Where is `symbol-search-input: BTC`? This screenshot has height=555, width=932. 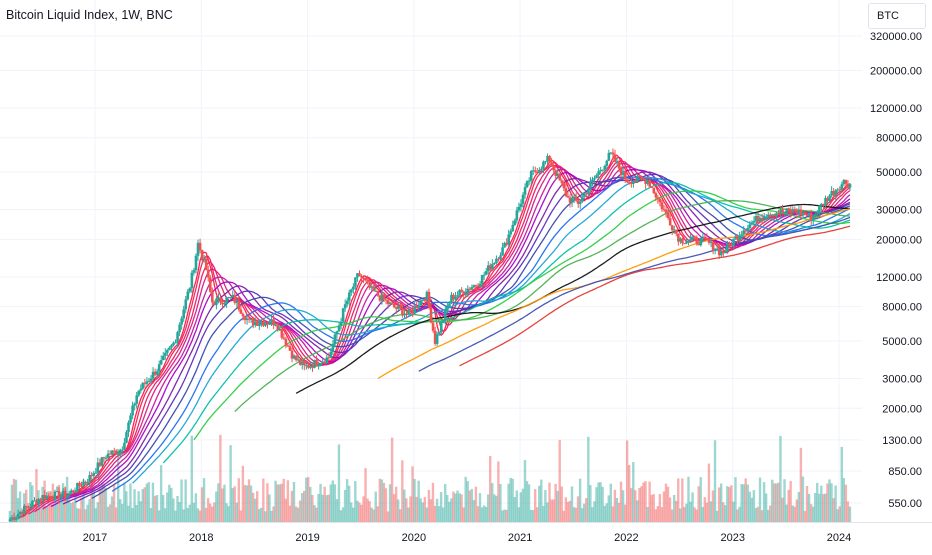 symbol-search-input: BTC is located at coordinates (897, 16).